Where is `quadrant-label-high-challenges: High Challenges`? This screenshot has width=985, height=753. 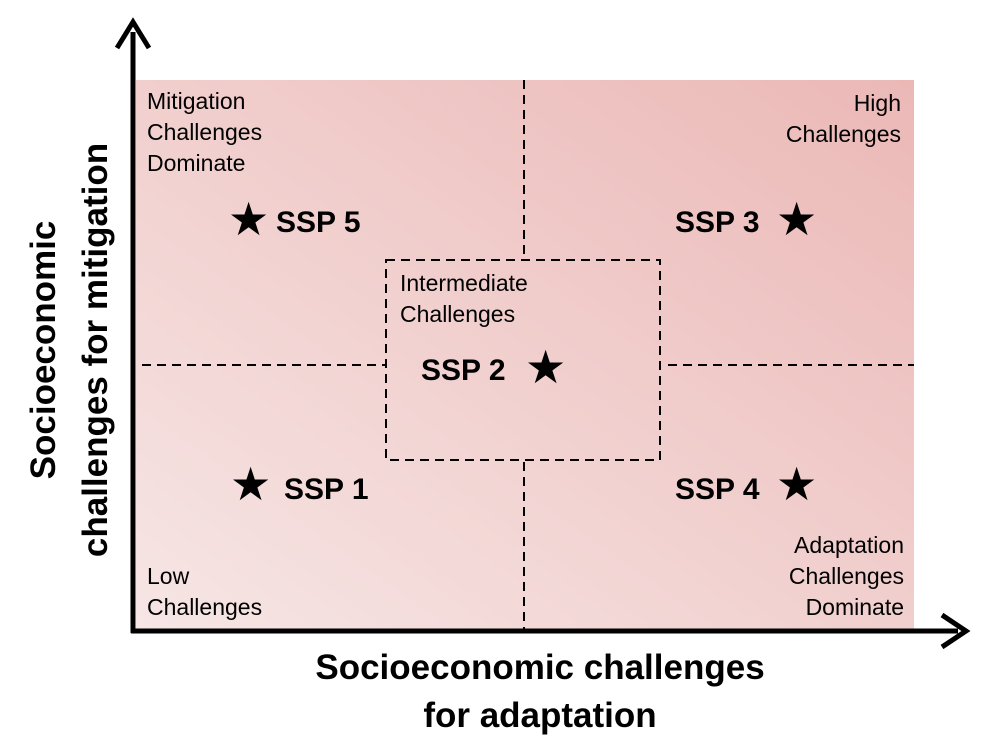 quadrant-label-high-challenges: High Challenges is located at coordinates (843, 118).